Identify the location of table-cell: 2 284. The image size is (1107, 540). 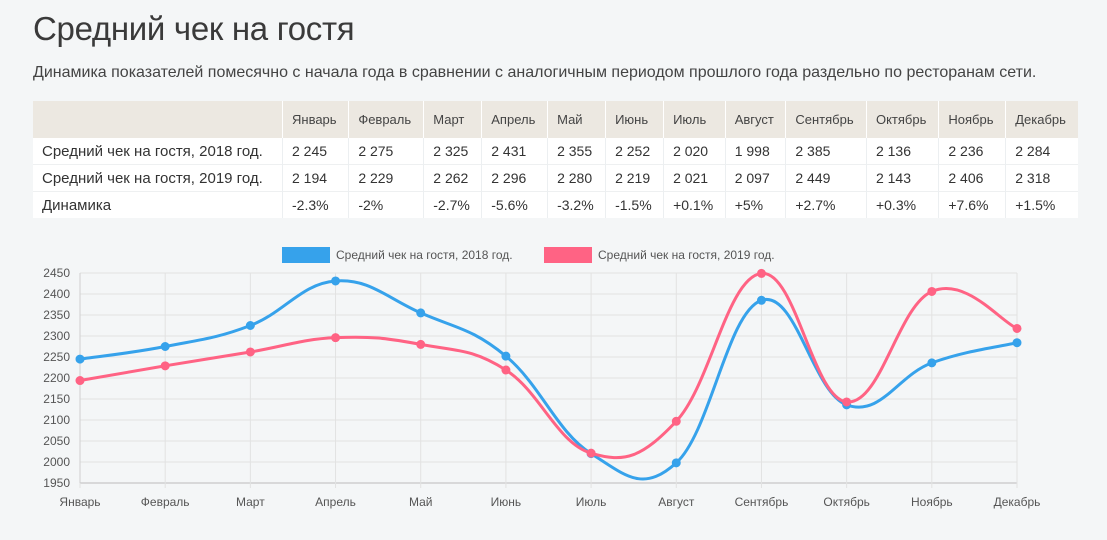
(1041, 151).